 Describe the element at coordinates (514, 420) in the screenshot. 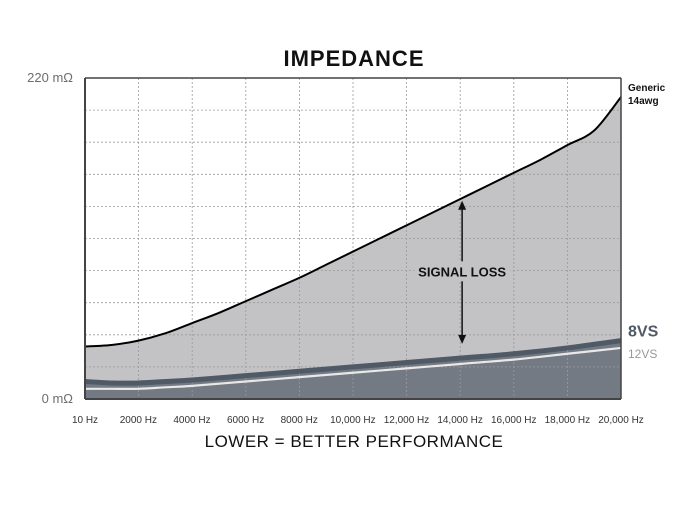

I see `x-tick-label: 16,000 Hz` at that location.